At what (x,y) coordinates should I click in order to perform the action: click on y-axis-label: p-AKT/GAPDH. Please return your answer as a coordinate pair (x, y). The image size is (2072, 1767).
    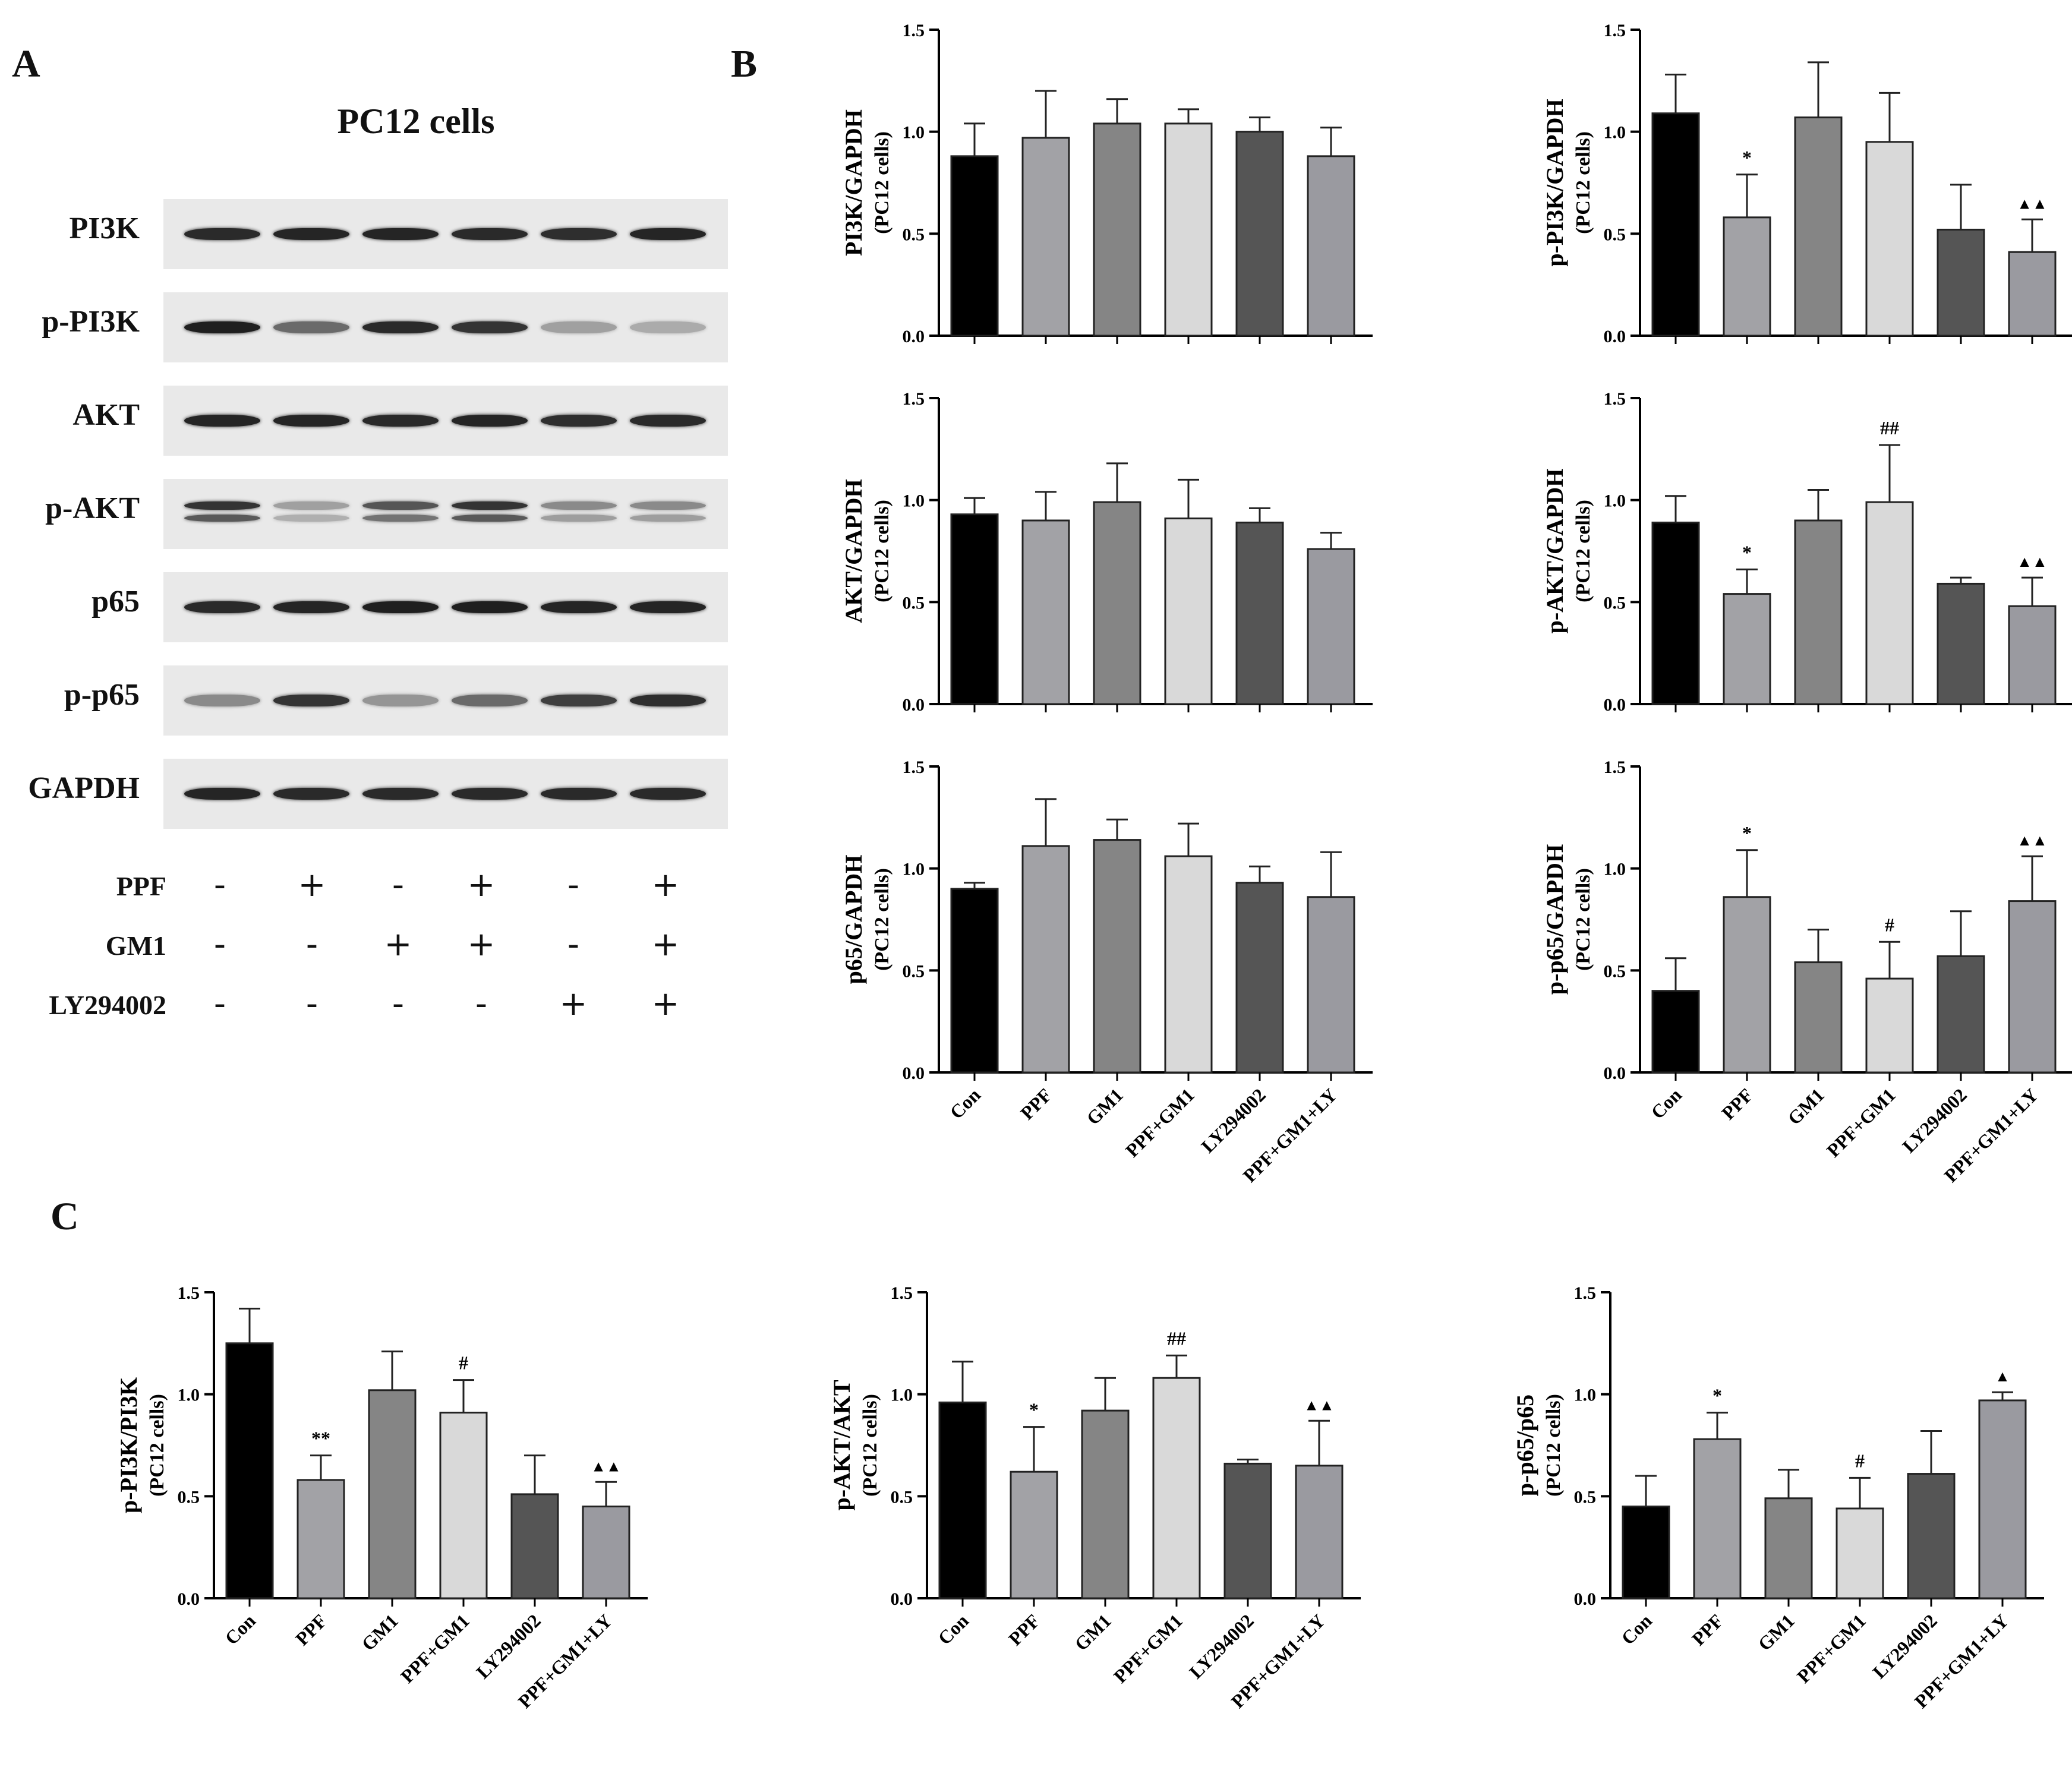
    Looking at the image, I should click on (1554, 551).